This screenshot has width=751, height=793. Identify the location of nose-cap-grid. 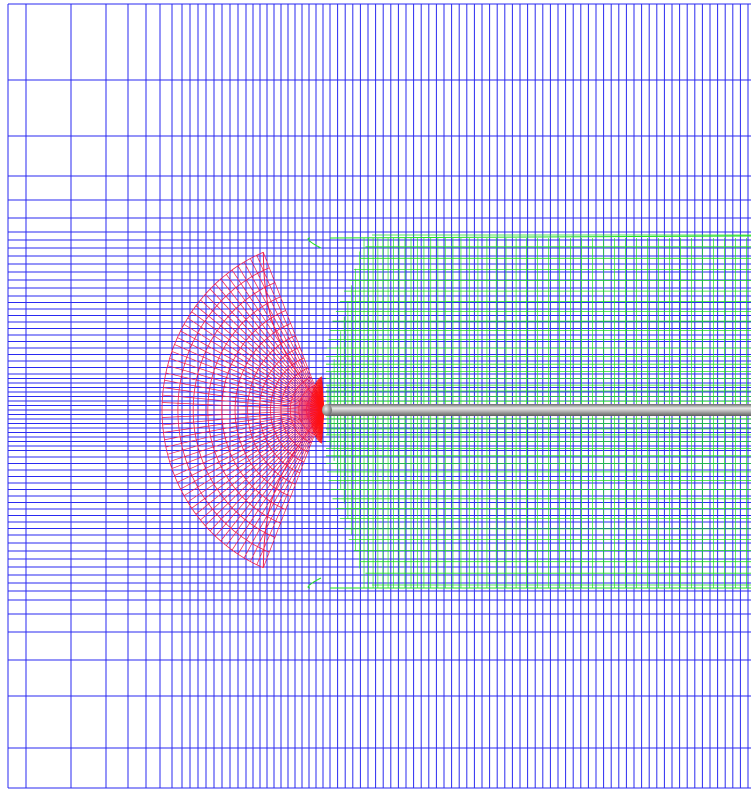
(243, 410).